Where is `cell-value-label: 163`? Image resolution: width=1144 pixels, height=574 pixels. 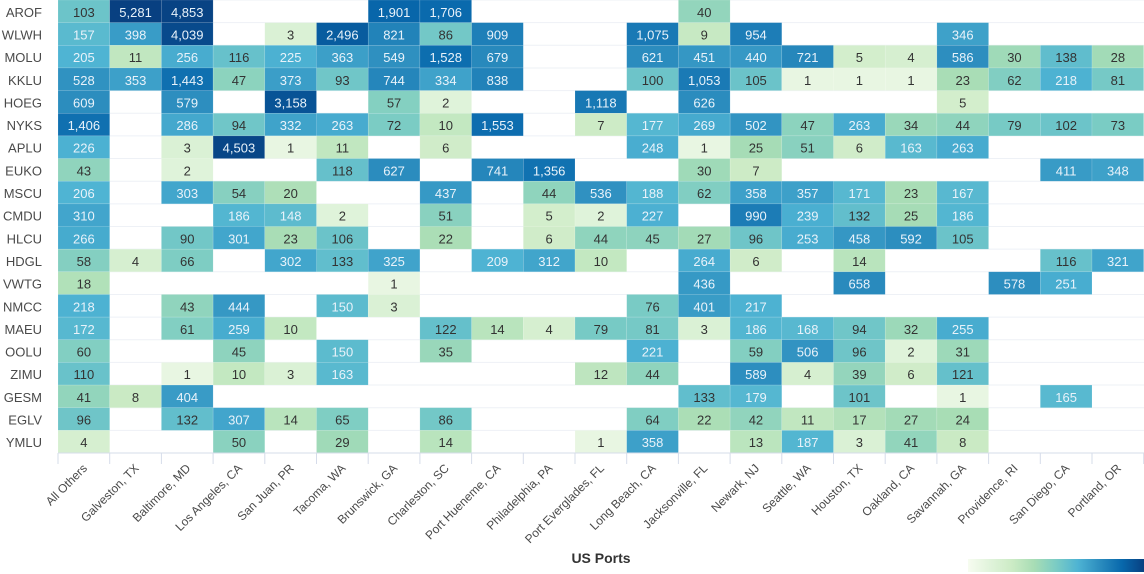
cell-value-label: 163 is located at coordinates (342, 374).